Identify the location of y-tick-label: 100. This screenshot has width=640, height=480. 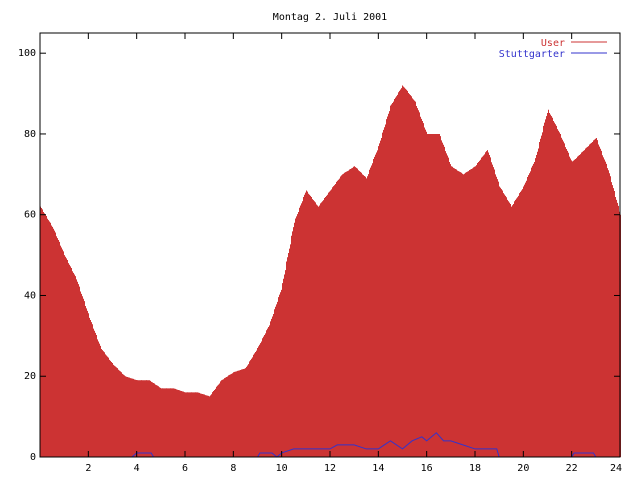
(27, 53).